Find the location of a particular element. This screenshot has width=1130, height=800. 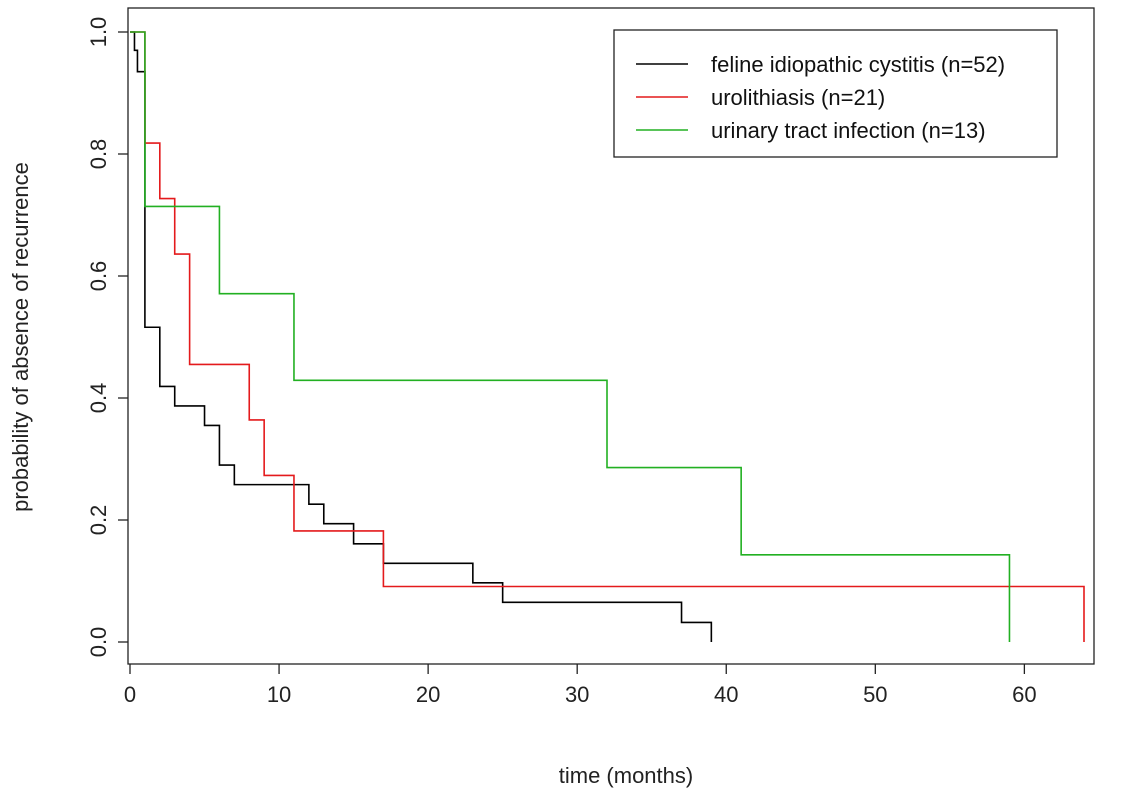

x-axis: 0 10 20 30 40 50 60 is located at coordinates (580, 685).